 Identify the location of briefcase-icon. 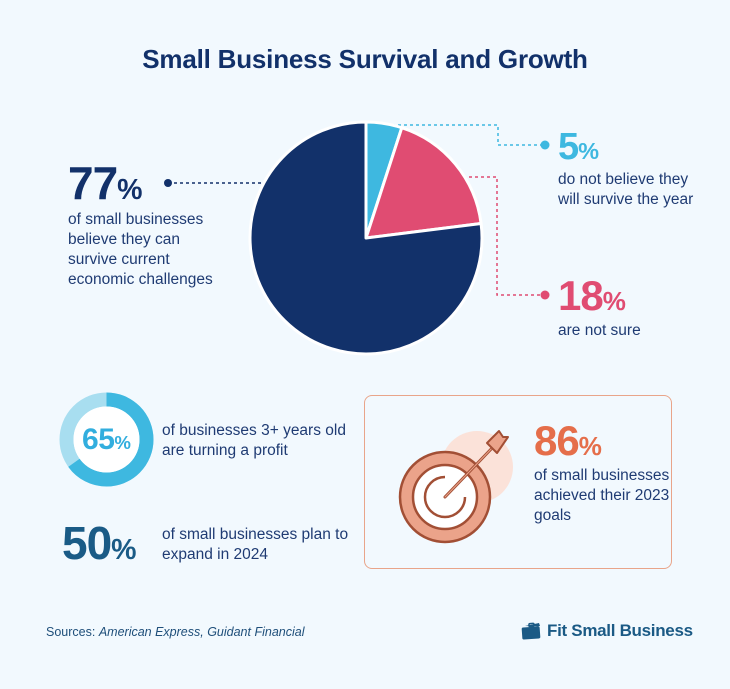
(531, 631).